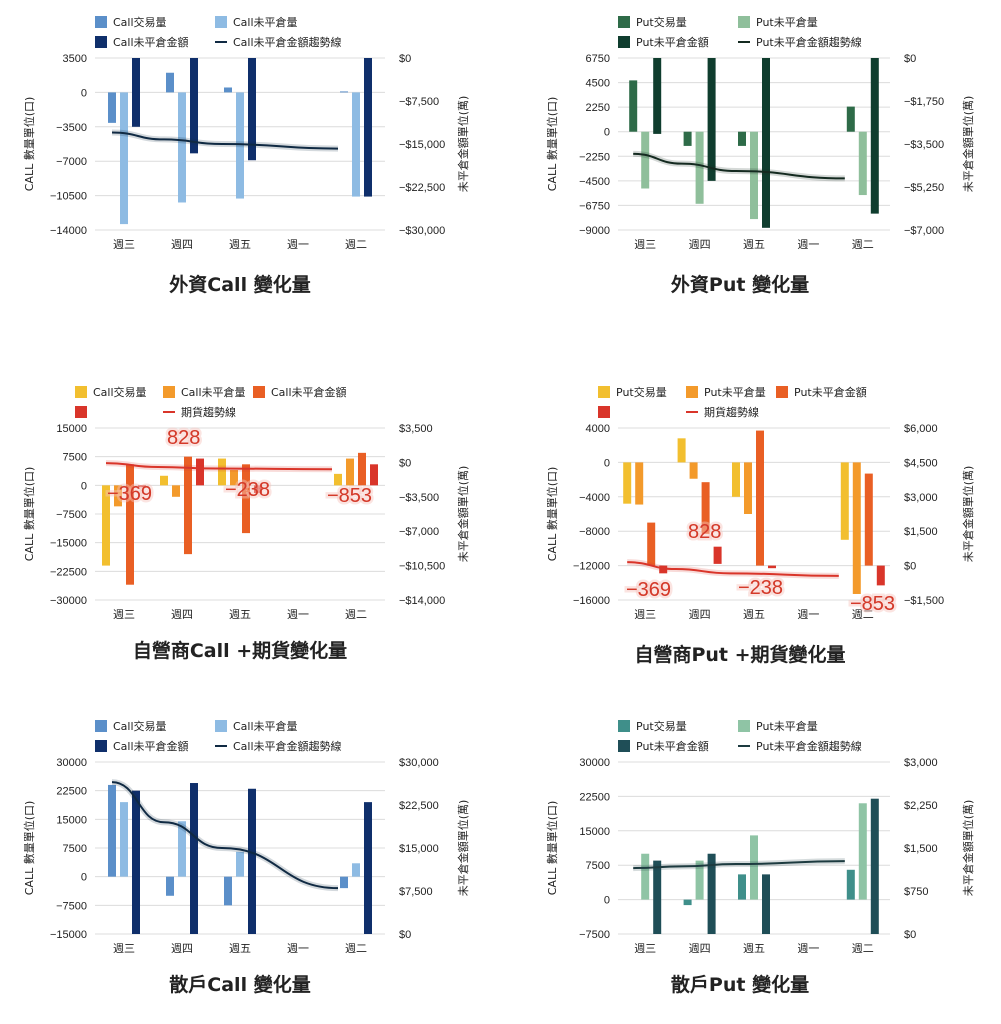 The height and width of the screenshot is (1024, 1001). I want to click on y-tick-label: −22500, so click(68, 572).